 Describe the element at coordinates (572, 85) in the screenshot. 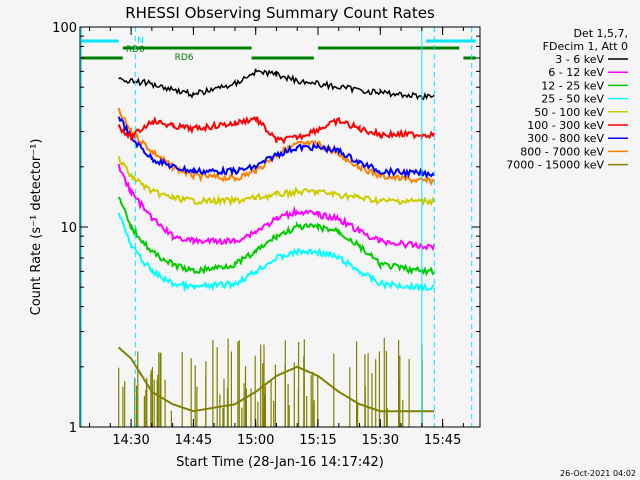

I see `legend-label: 12 - 25 keV` at that location.